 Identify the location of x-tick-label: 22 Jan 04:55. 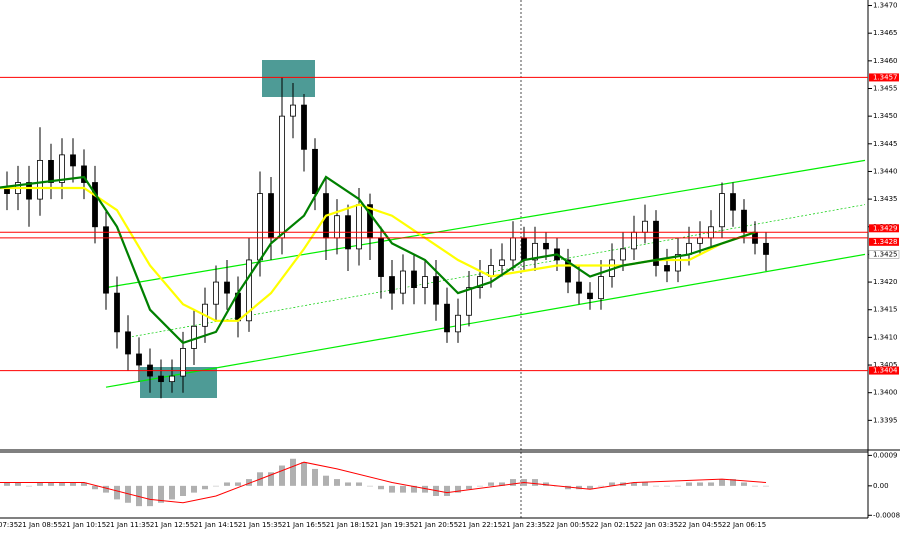
(700, 525).